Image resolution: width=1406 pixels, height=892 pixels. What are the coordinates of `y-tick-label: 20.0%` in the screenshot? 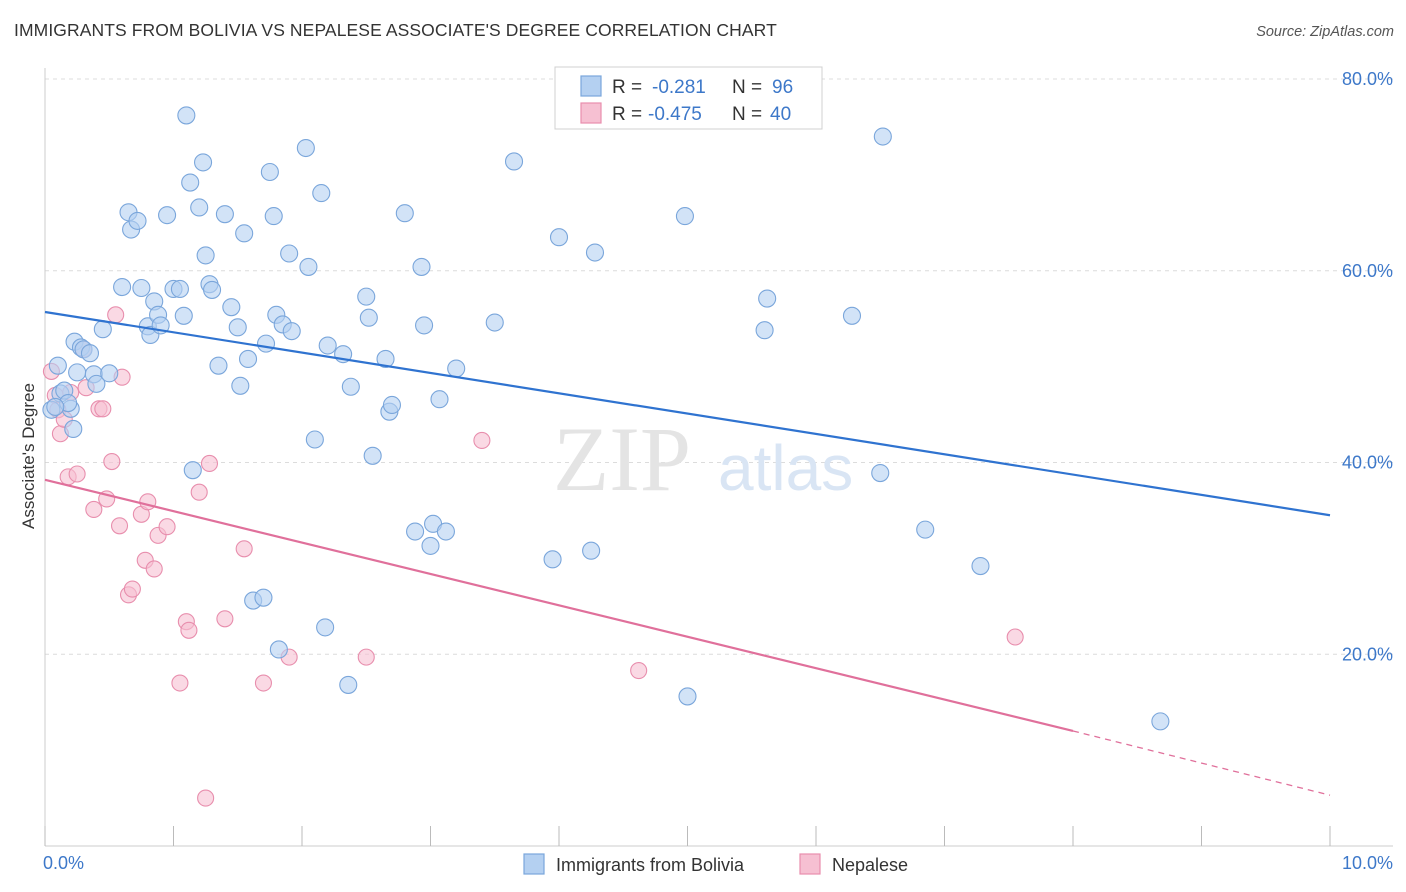 It's located at (1367, 654).